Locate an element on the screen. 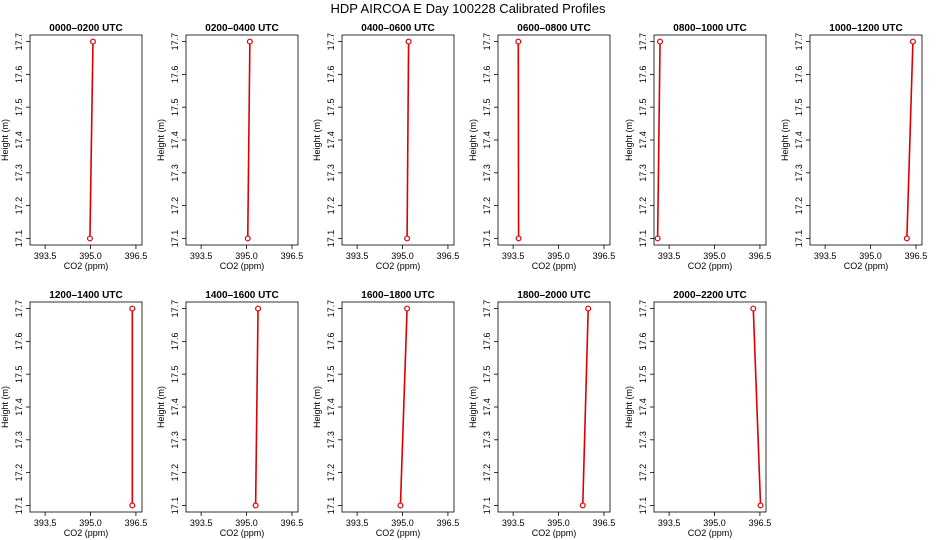 This screenshot has height=540, width=936. panel-title: 1000–1200 UTC is located at coordinates (865, 28).